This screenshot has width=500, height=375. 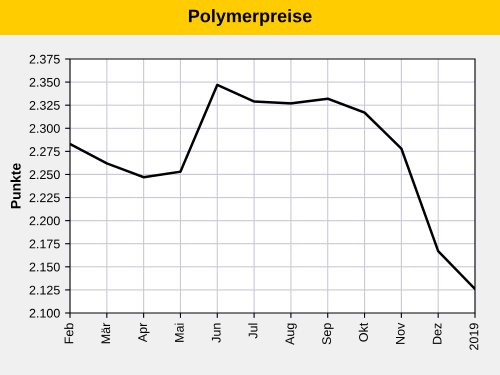 What do you see at coordinates (179, 333) in the screenshot?
I see `x-tick-label: Mai` at bounding box center [179, 333].